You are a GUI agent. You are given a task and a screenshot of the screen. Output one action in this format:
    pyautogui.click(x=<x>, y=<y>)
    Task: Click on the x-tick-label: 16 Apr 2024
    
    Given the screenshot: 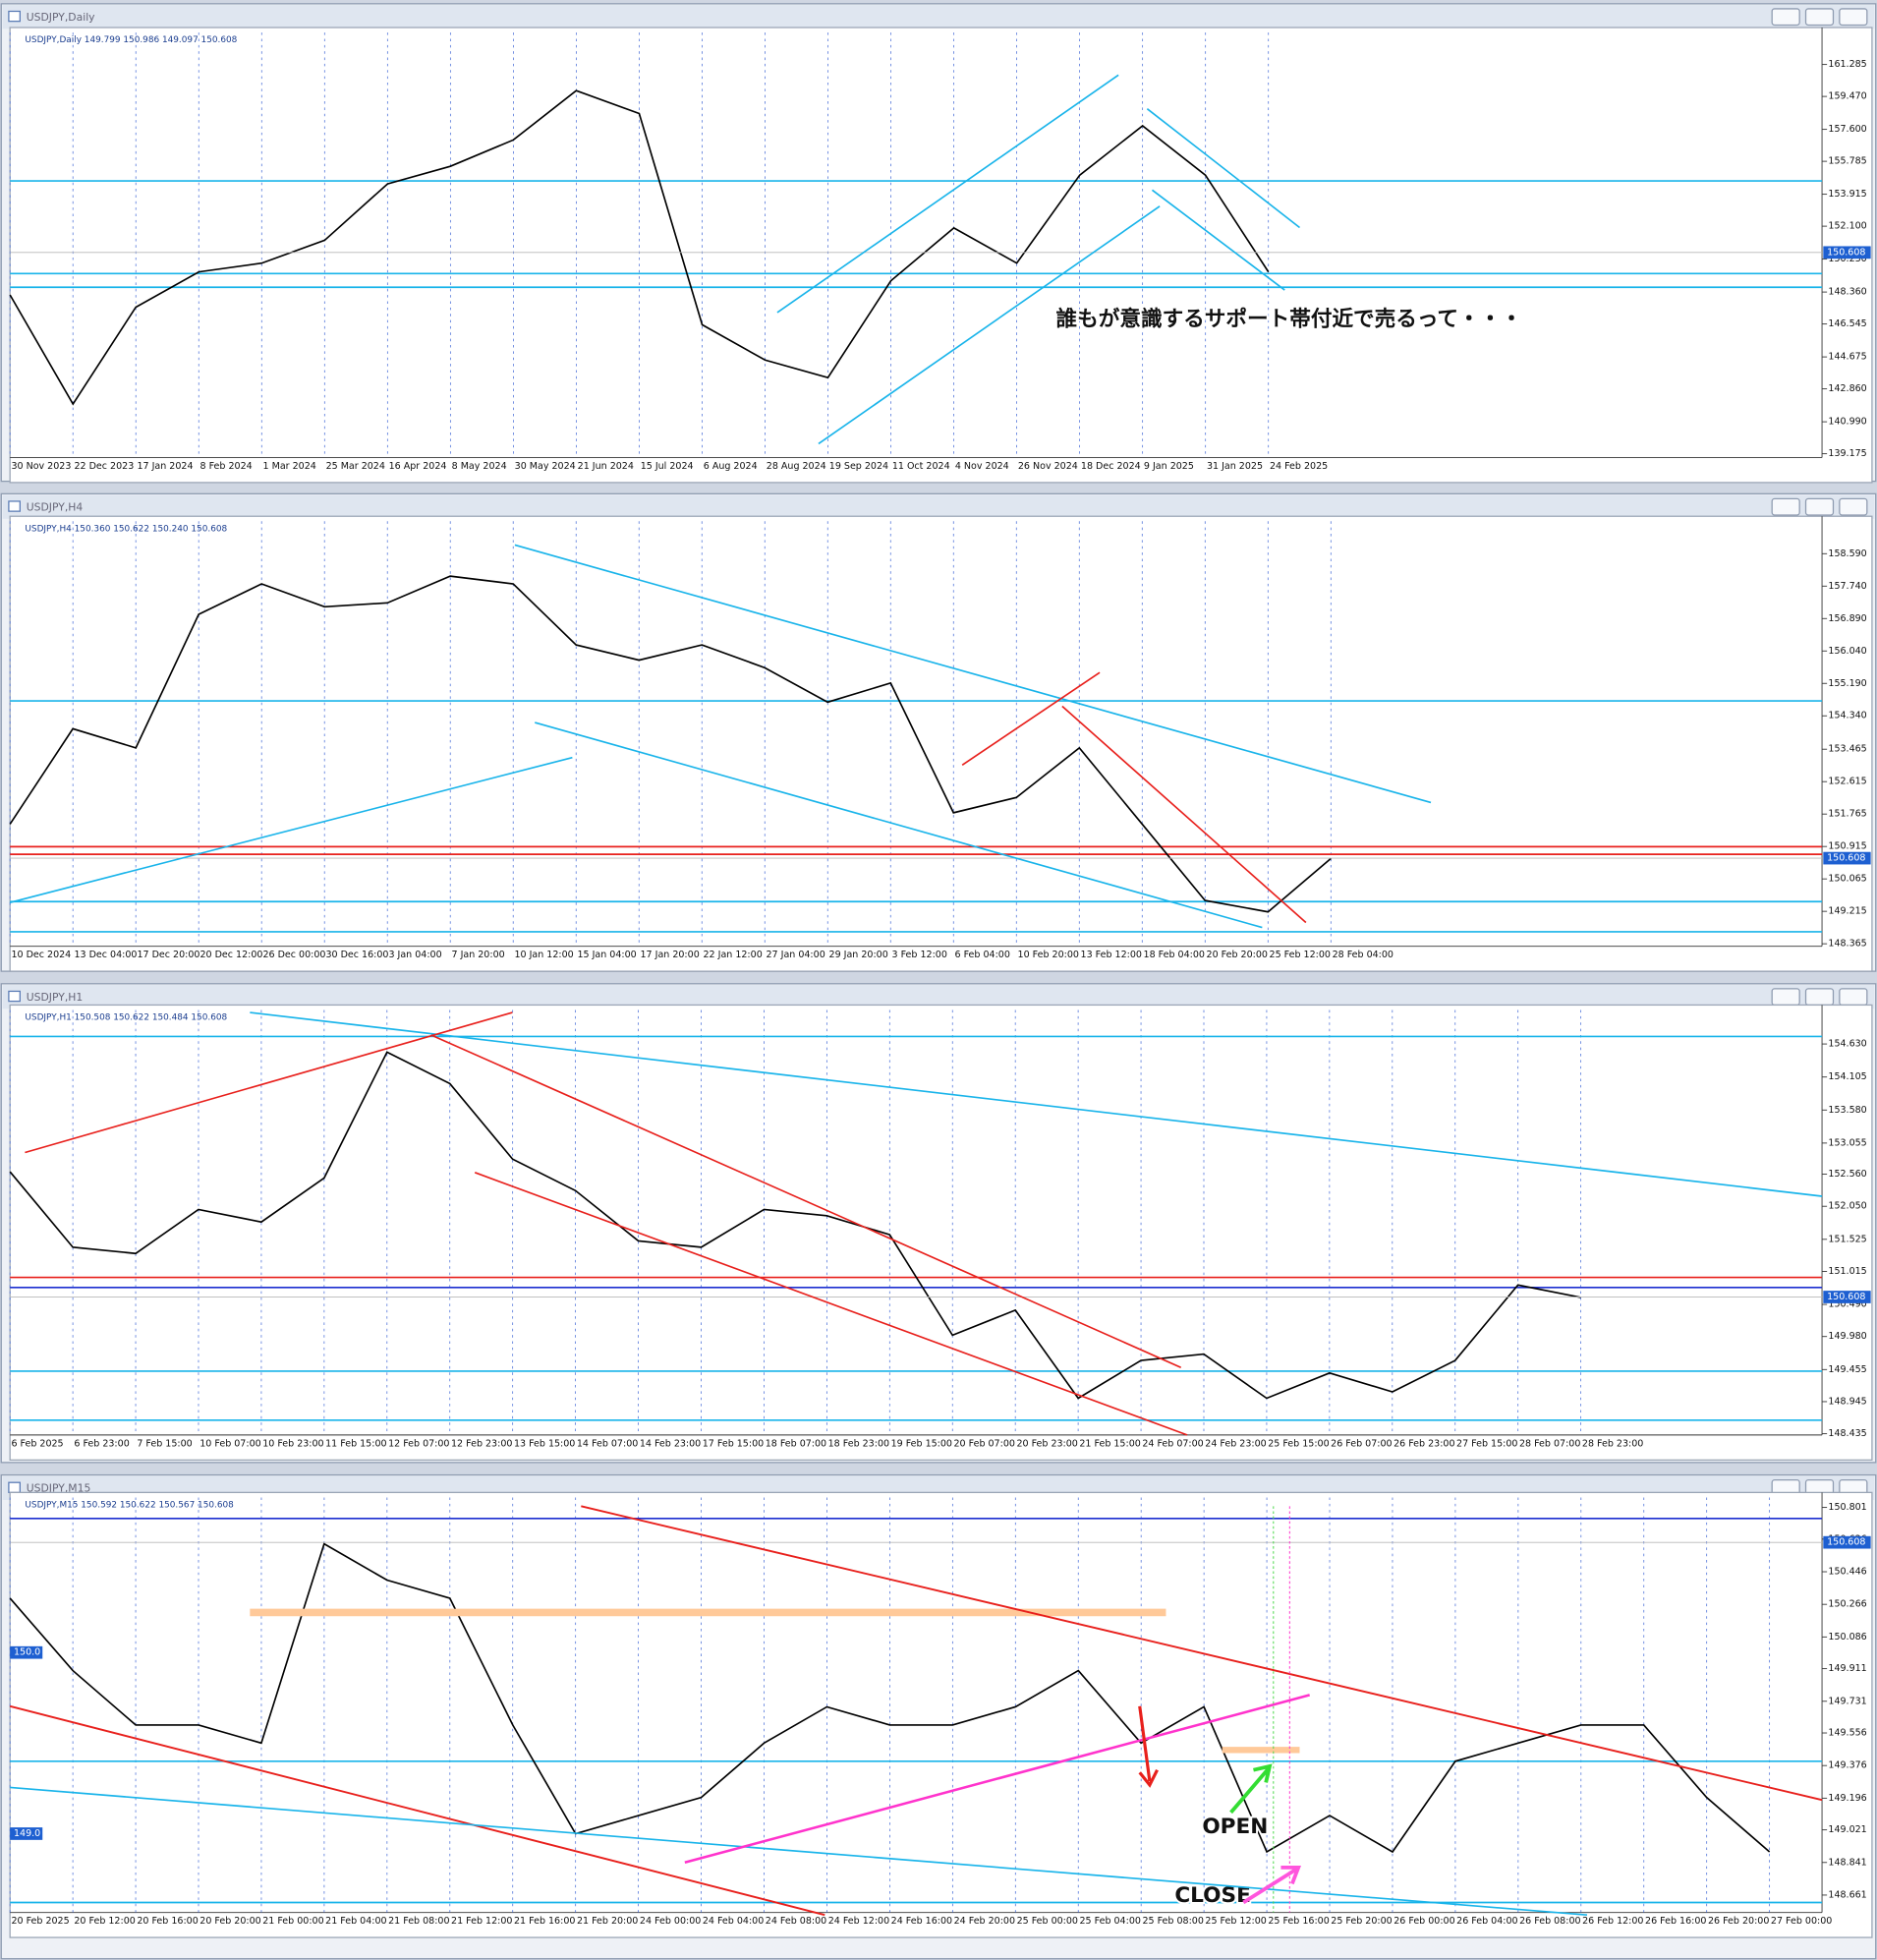 What is the action you would take?
    pyautogui.click(x=418, y=467)
    